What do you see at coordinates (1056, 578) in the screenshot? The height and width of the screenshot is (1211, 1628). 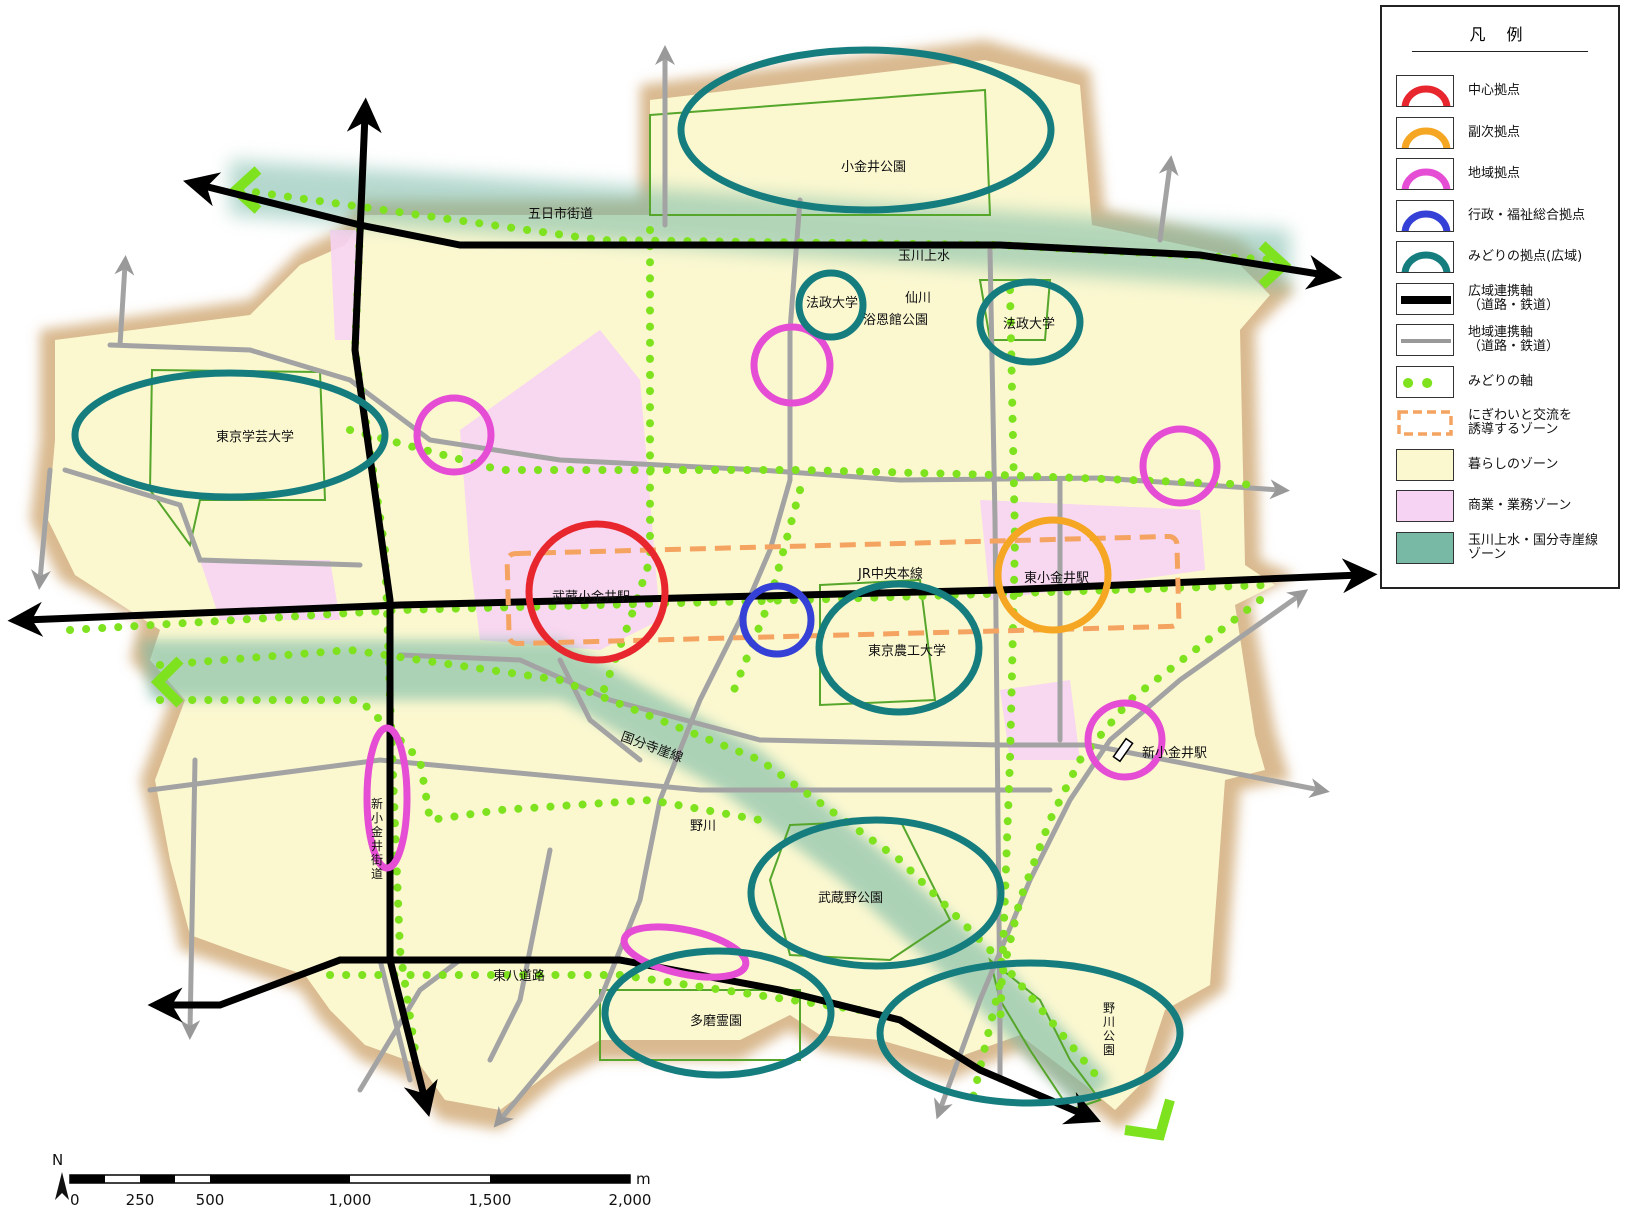 I see `label-higashi-koganei: 東小金井駅` at bounding box center [1056, 578].